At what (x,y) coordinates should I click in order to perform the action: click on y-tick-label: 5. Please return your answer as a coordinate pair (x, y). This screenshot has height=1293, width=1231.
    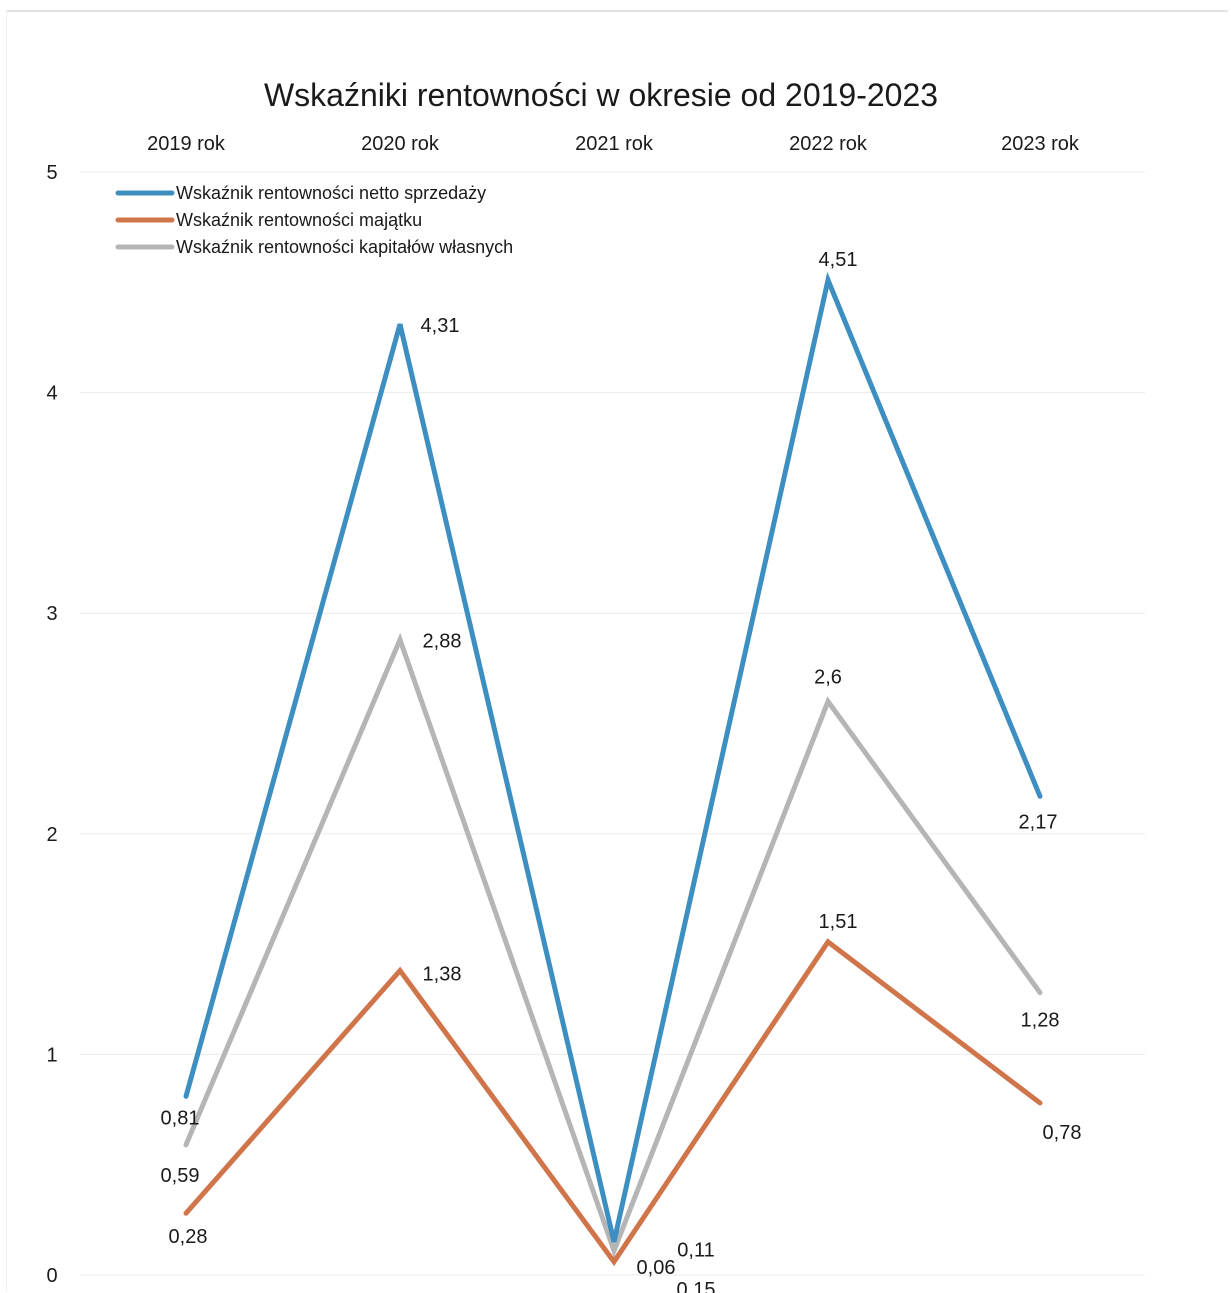
    Looking at the image, I should click on (51, 173).